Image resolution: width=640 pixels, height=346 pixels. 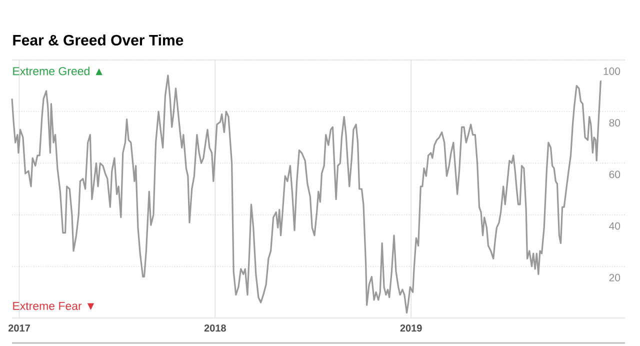 I want to click on y-tick-label: 80, so click(x=614, y=123).